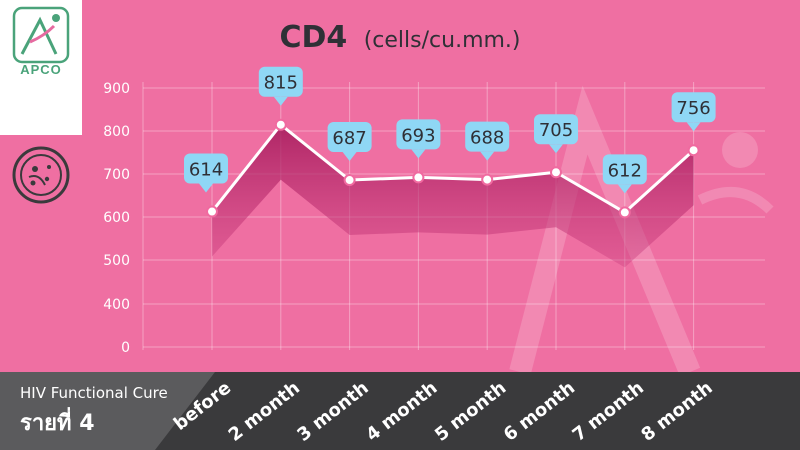 This screenshot has height=450, width=800. I want to click on cell-icon, so click(41, 175).